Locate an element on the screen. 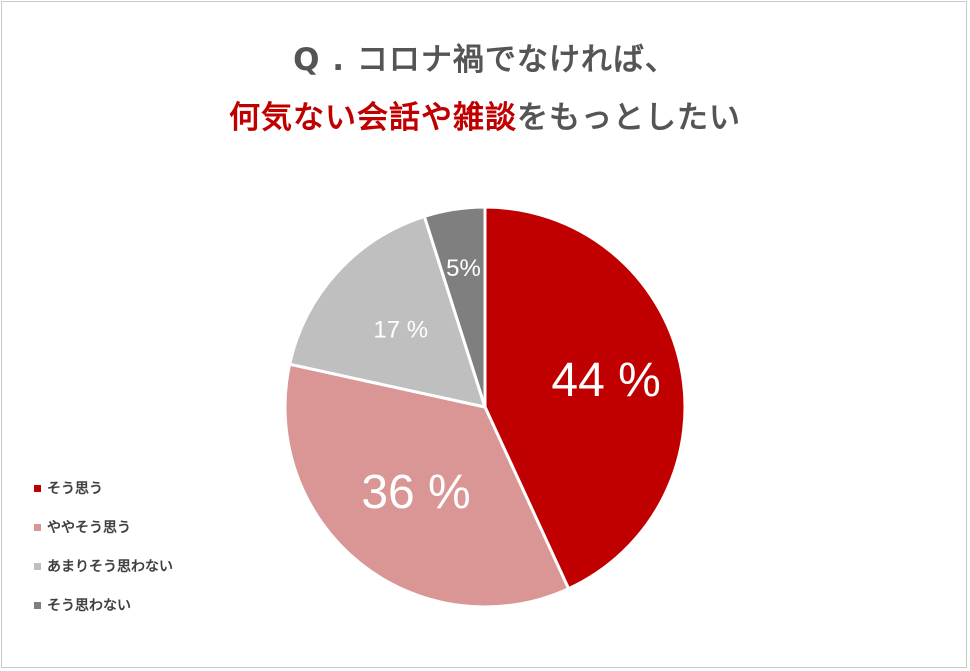 The width and height of the screenshot is (970, 671). slice-amari-so-omowanai is located at coordinates (387, 311).